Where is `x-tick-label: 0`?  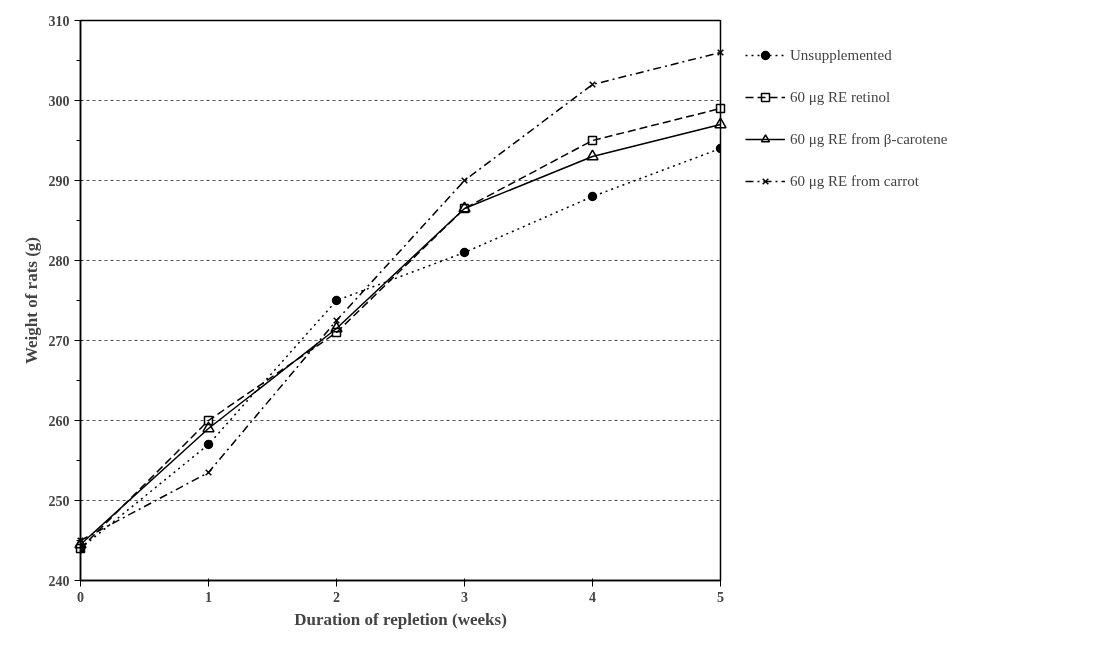
x-tick-label: 0 is located at coordinates (80, 597).